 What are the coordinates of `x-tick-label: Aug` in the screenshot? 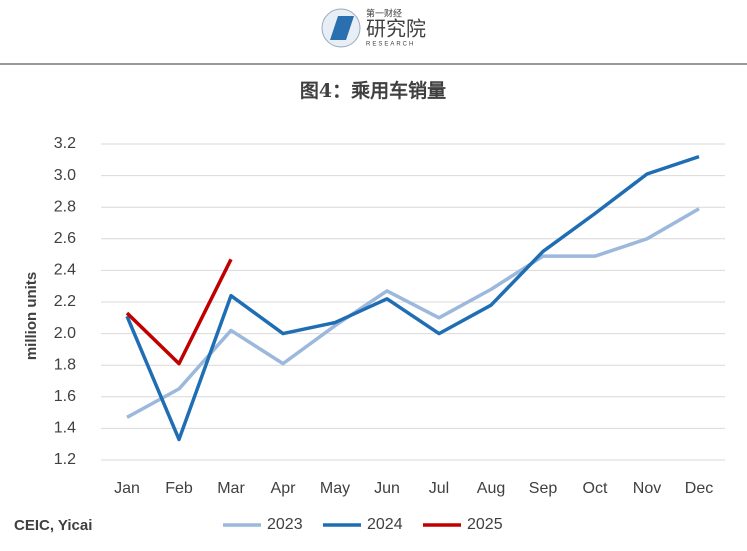 It's located at (491, 488).